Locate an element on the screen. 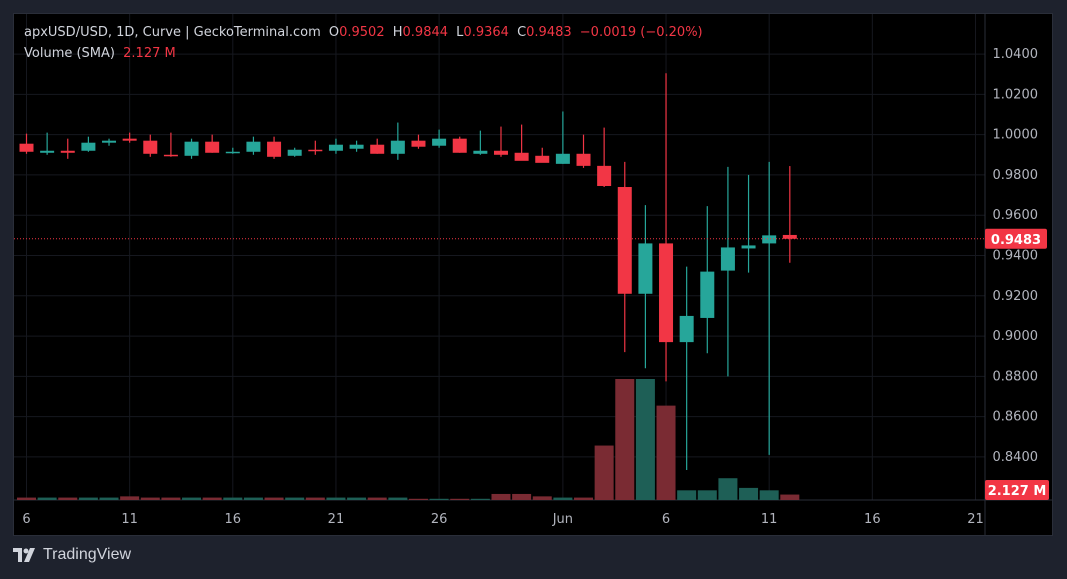 The width and height of the screenshot is (1067, 579). tradingview-icon is located at coordinates (24, 555).